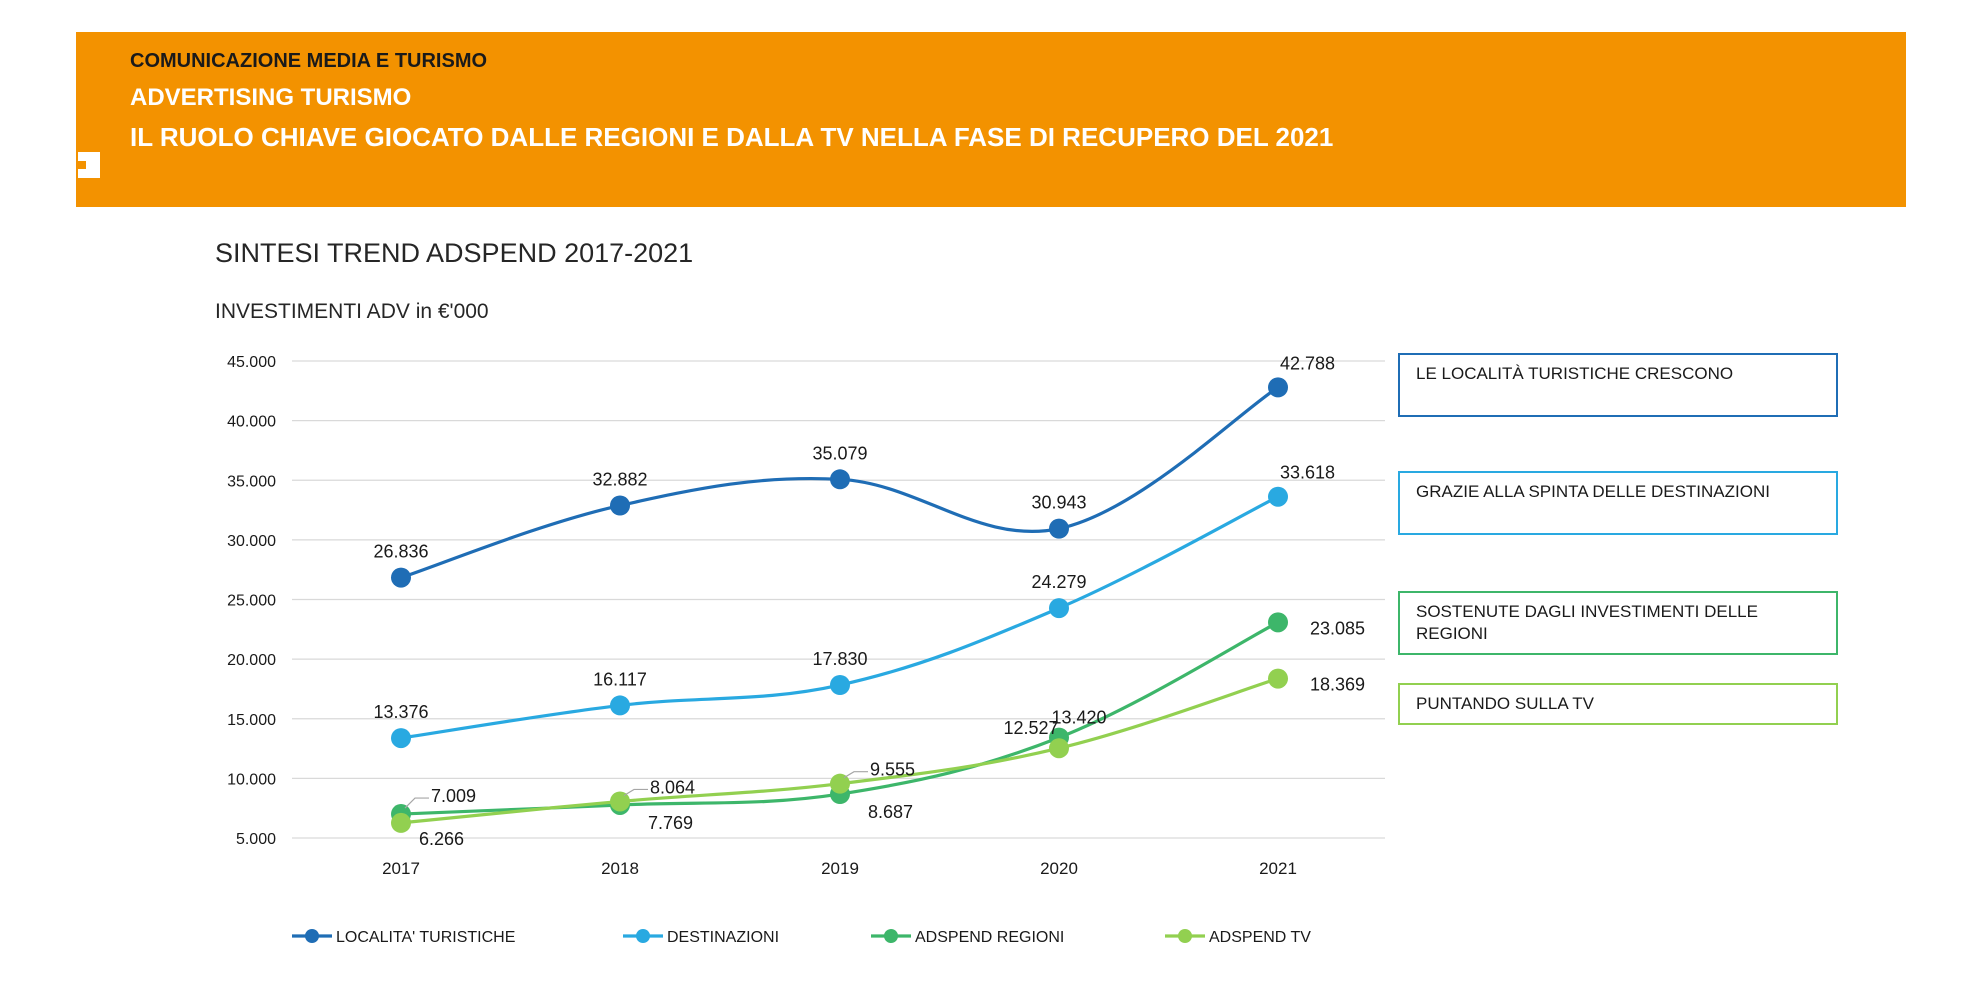 The width and height of the screenshot is (1962, 996). Describe the element at coordinates (1059, 868) in the screenshot. I see `x-tick-label: 2020` at that location.